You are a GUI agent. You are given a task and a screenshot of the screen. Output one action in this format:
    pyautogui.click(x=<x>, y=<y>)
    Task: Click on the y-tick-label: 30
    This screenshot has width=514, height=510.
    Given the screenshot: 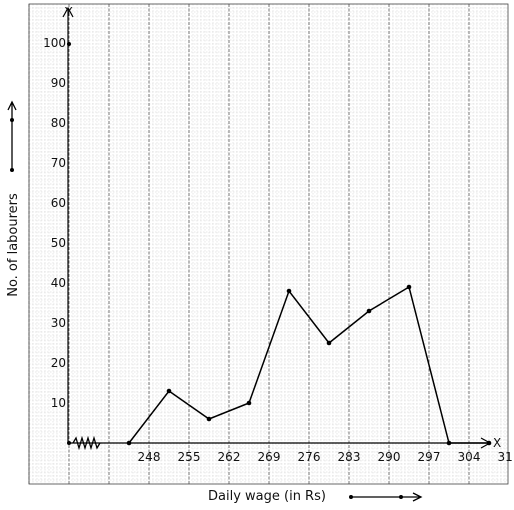 What is the action you would take?
    pyautogui.click(x=58, y=323)
    